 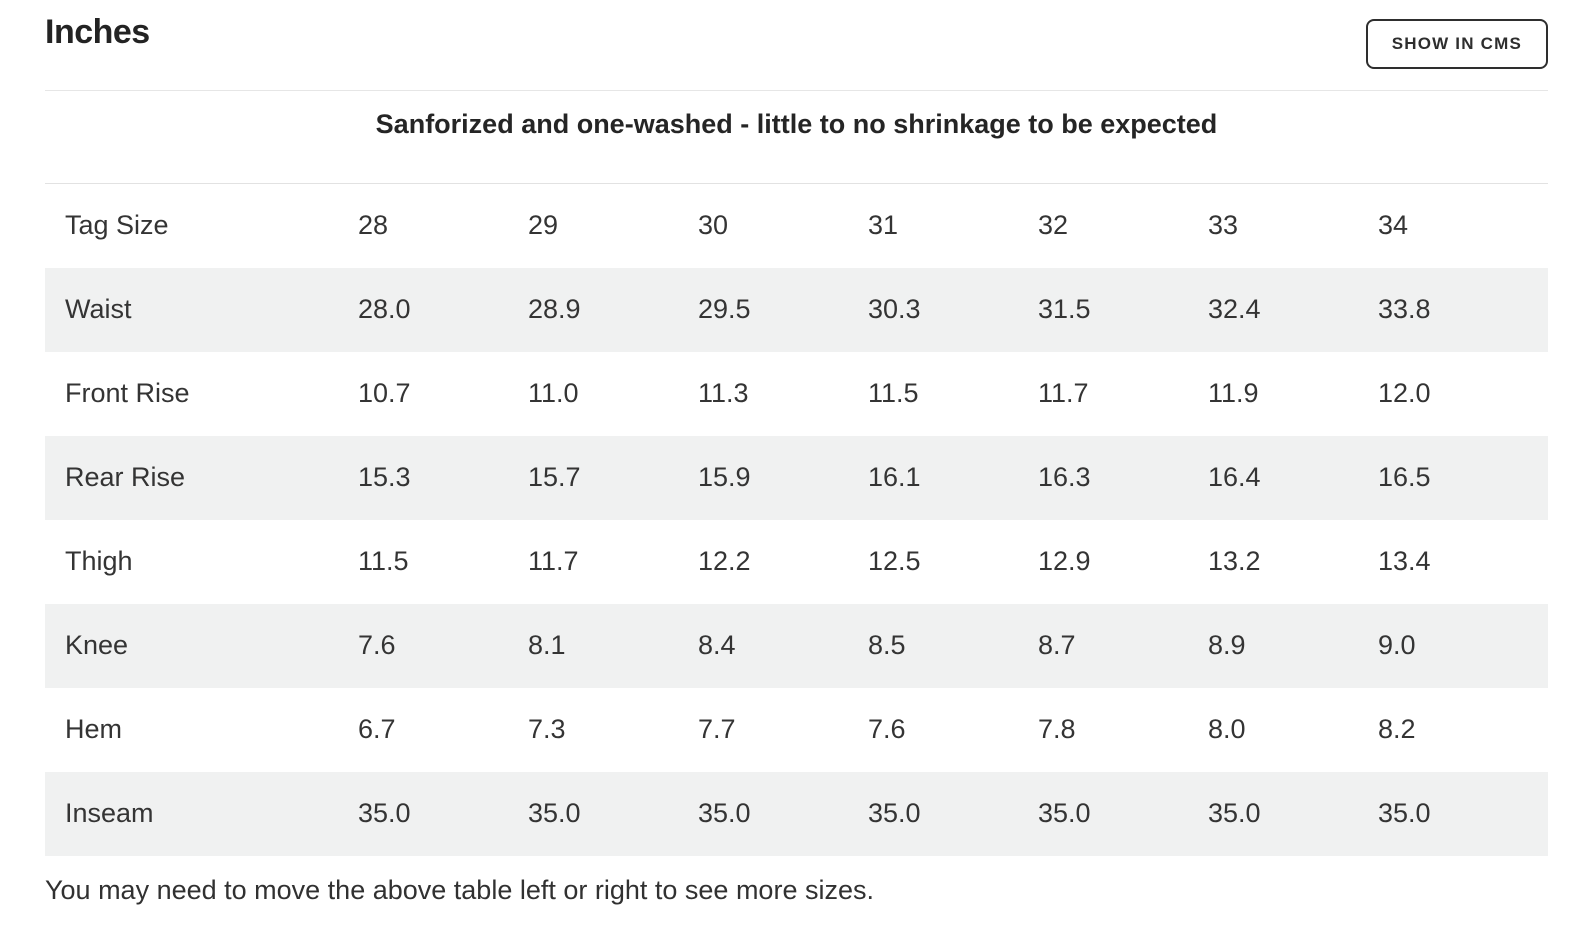 What do you see at coordinates (127, 393) in the screenshot?
I see `row-label: Front Rise` at bounding box center [127, 393].